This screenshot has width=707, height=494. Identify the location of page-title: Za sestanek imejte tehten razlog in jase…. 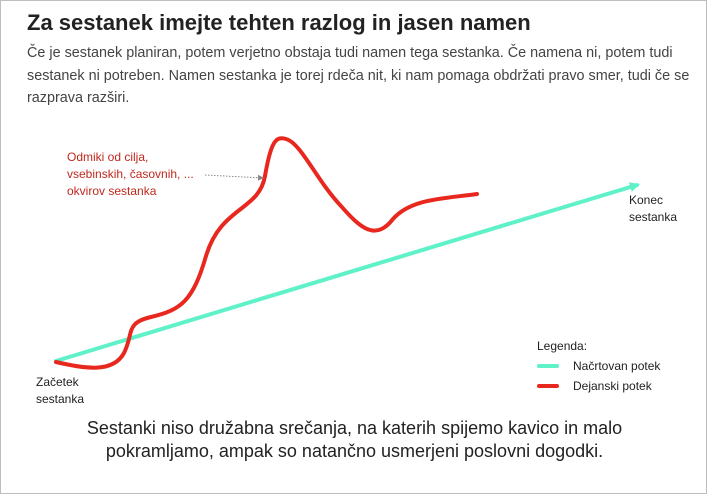
(279, 22).